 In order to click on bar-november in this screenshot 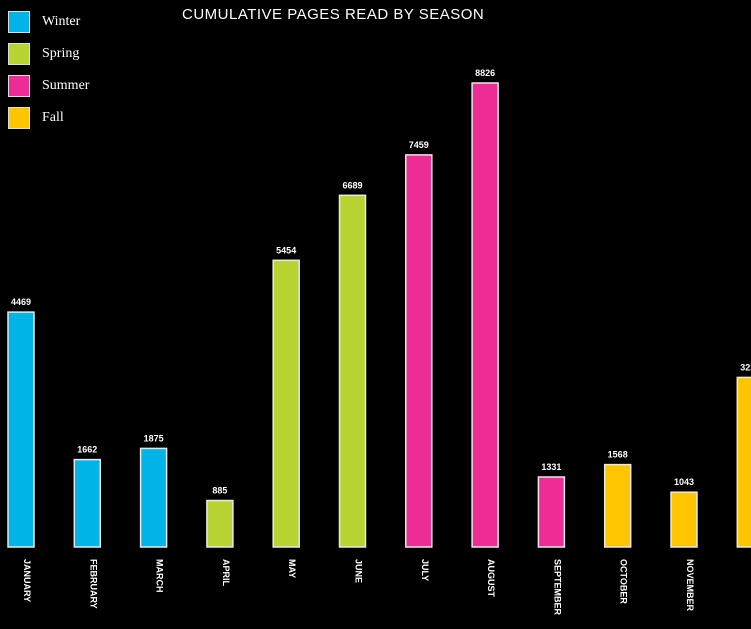, I will do `click(684, 519)`.